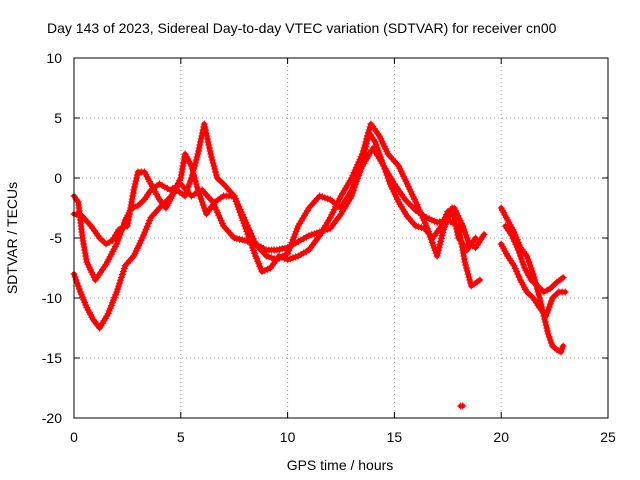  I want to click on x-tick-label: 20, so click(501, 437).